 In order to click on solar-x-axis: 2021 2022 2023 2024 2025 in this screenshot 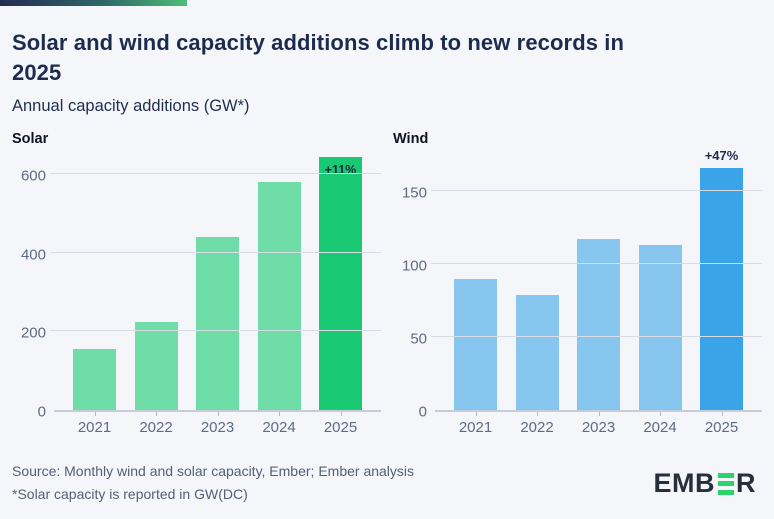, I will do `click(217, 423)`.